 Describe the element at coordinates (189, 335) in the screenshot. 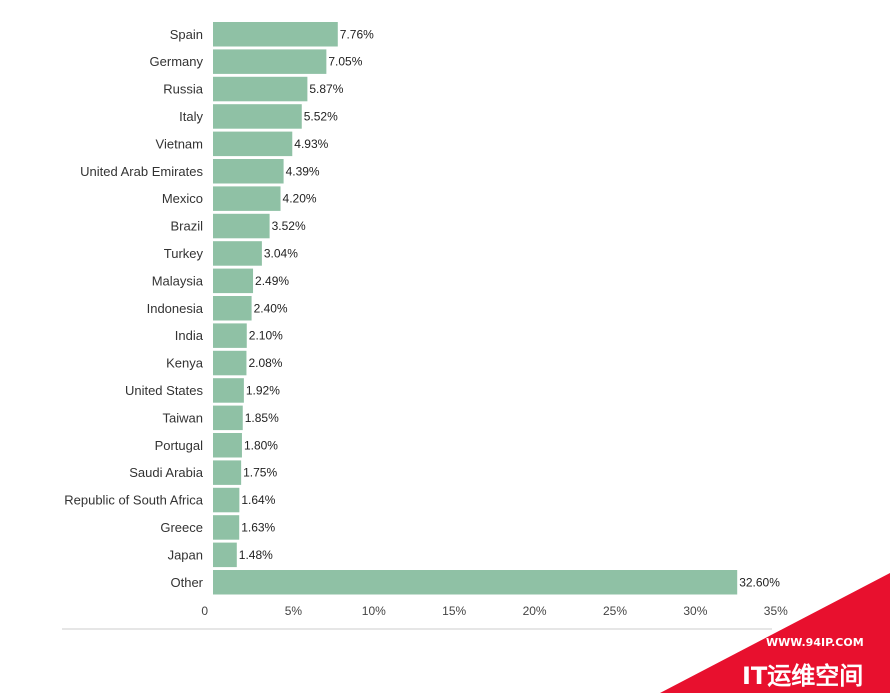

I see `category-label-india: India` at that location.